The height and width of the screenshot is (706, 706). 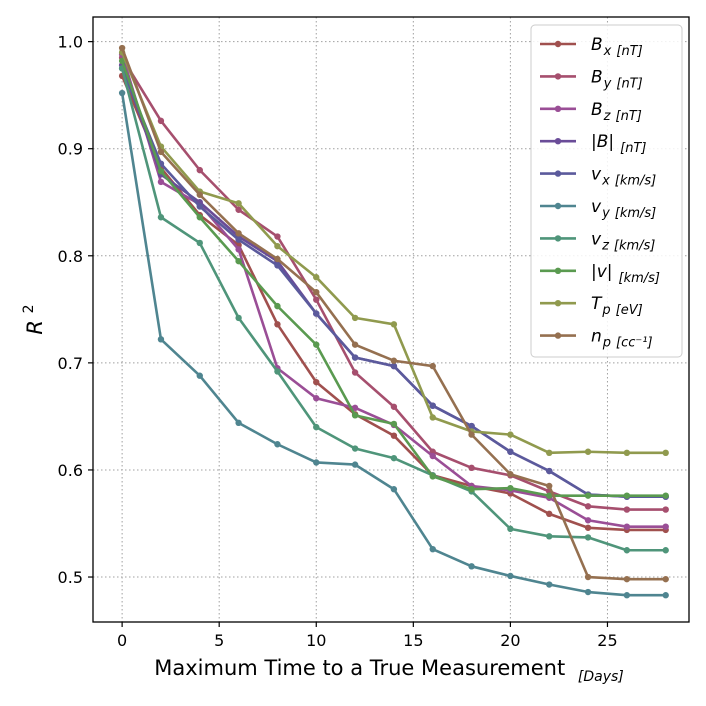 I want to click on y-tick-label: 0.8, so click(x=70, y=256).